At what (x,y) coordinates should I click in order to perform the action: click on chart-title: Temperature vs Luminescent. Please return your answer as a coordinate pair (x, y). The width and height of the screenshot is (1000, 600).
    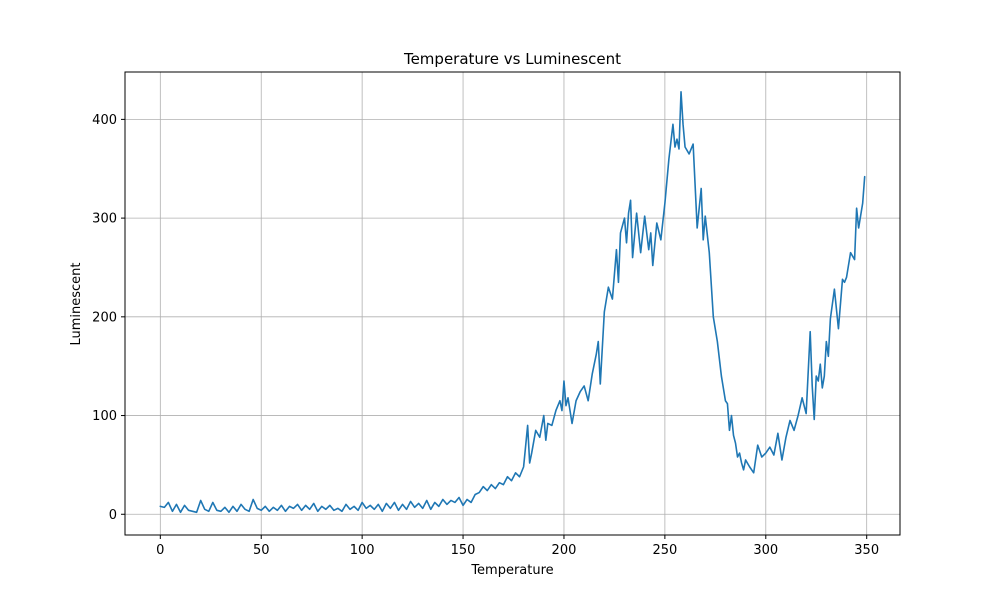
    Looking at the image, I should click on (512, 59).